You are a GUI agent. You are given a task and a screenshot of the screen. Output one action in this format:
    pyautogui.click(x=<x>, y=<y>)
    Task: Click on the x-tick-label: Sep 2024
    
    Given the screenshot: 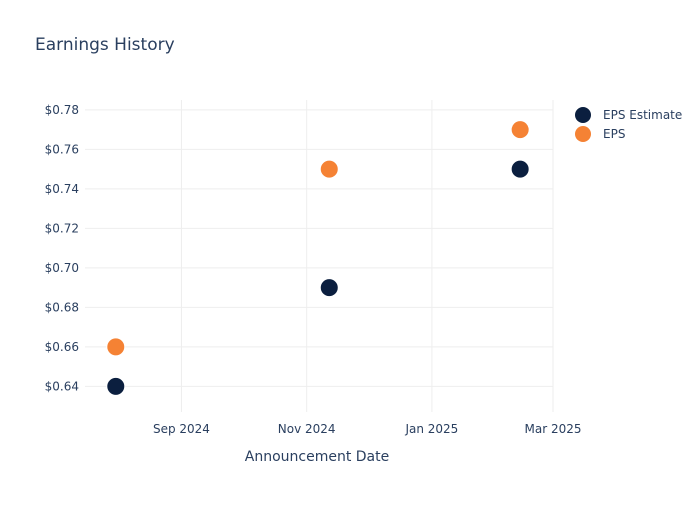 What is the action you would take?
    pyautogui.click(x=181, y=429)
    